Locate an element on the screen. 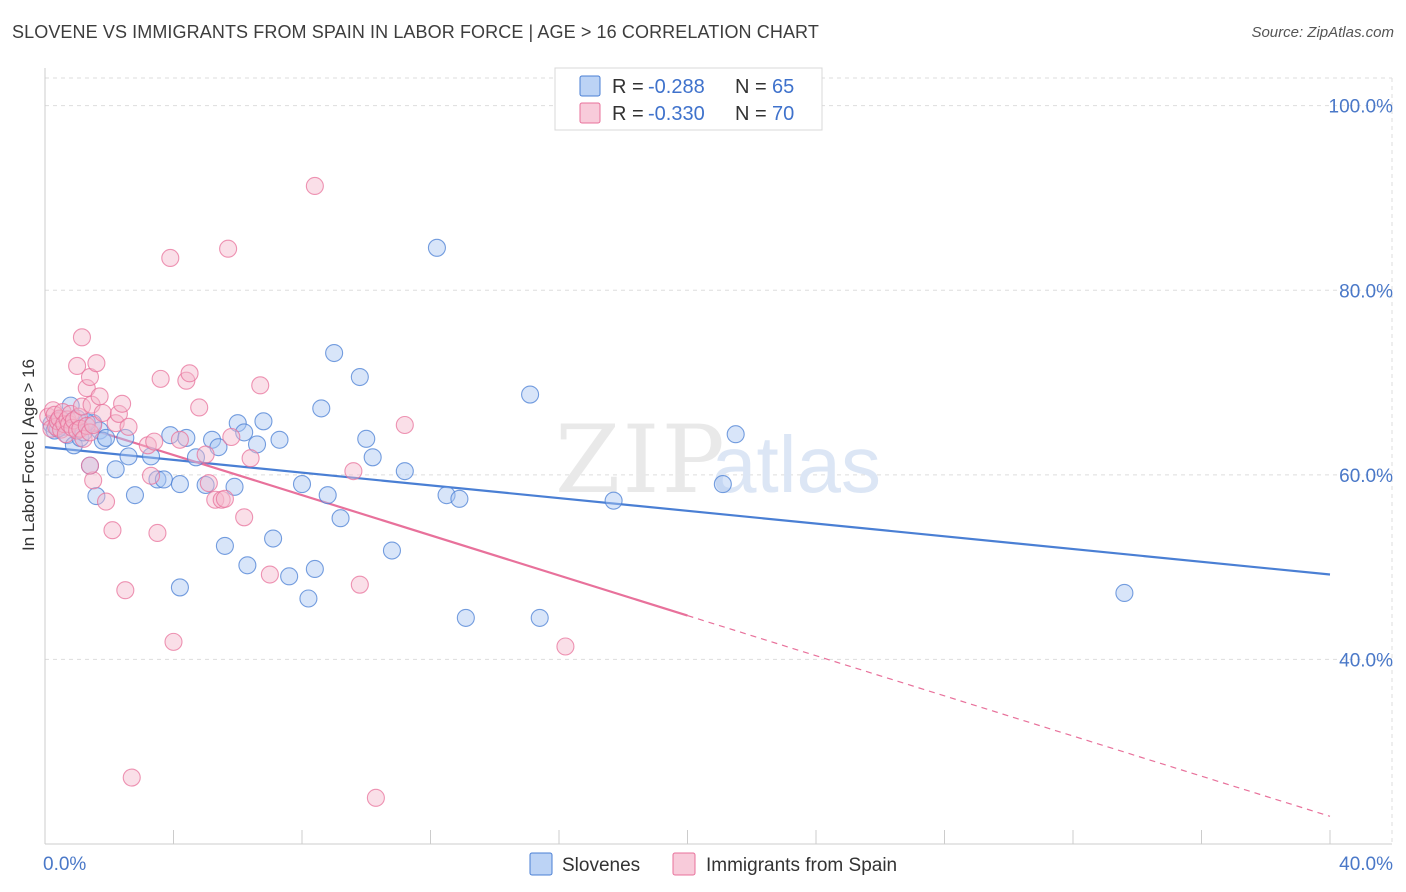  watermark-atlas: atlas is located at coordinates (796, 464).